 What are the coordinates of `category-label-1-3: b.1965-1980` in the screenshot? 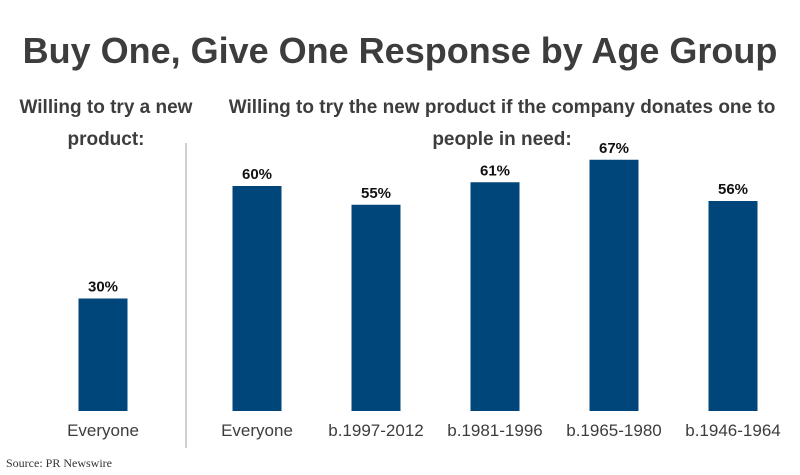 It's located at (613, 430).